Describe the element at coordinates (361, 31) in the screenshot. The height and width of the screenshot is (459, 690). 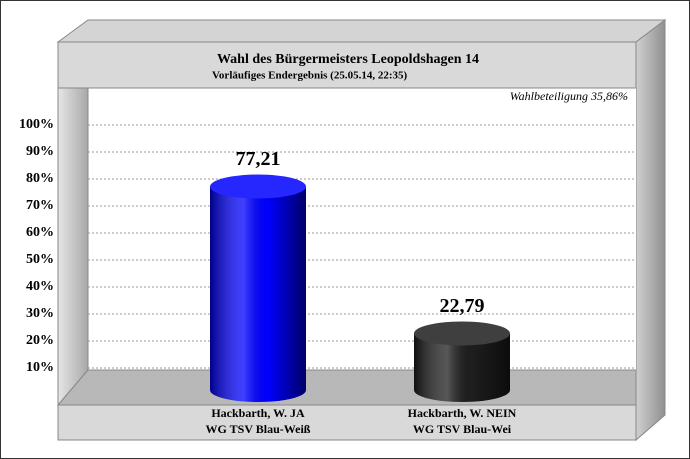
I see `box-top` at that location.